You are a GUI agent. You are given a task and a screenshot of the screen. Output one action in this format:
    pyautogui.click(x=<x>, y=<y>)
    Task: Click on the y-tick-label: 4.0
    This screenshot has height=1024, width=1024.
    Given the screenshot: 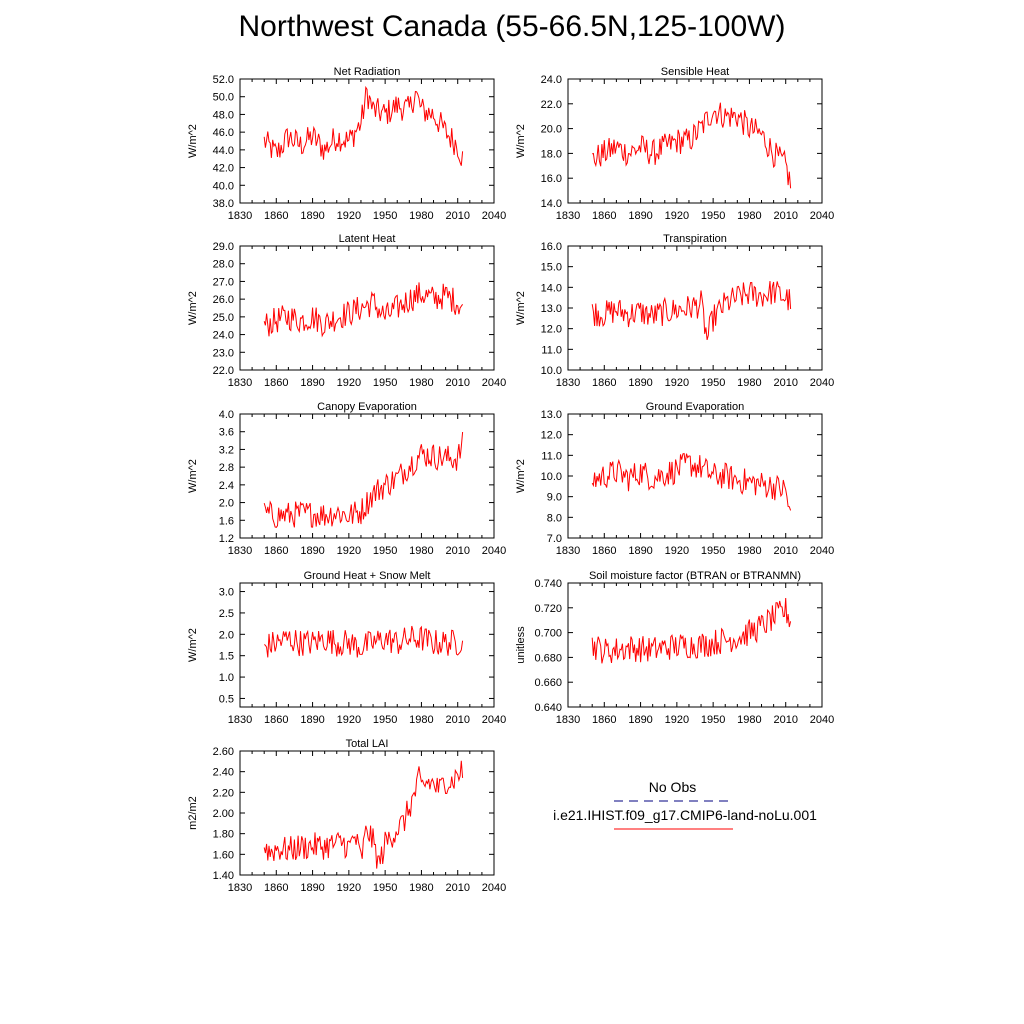 What is the action you would take?
    pyautogui.click(x=226, y=415)
    